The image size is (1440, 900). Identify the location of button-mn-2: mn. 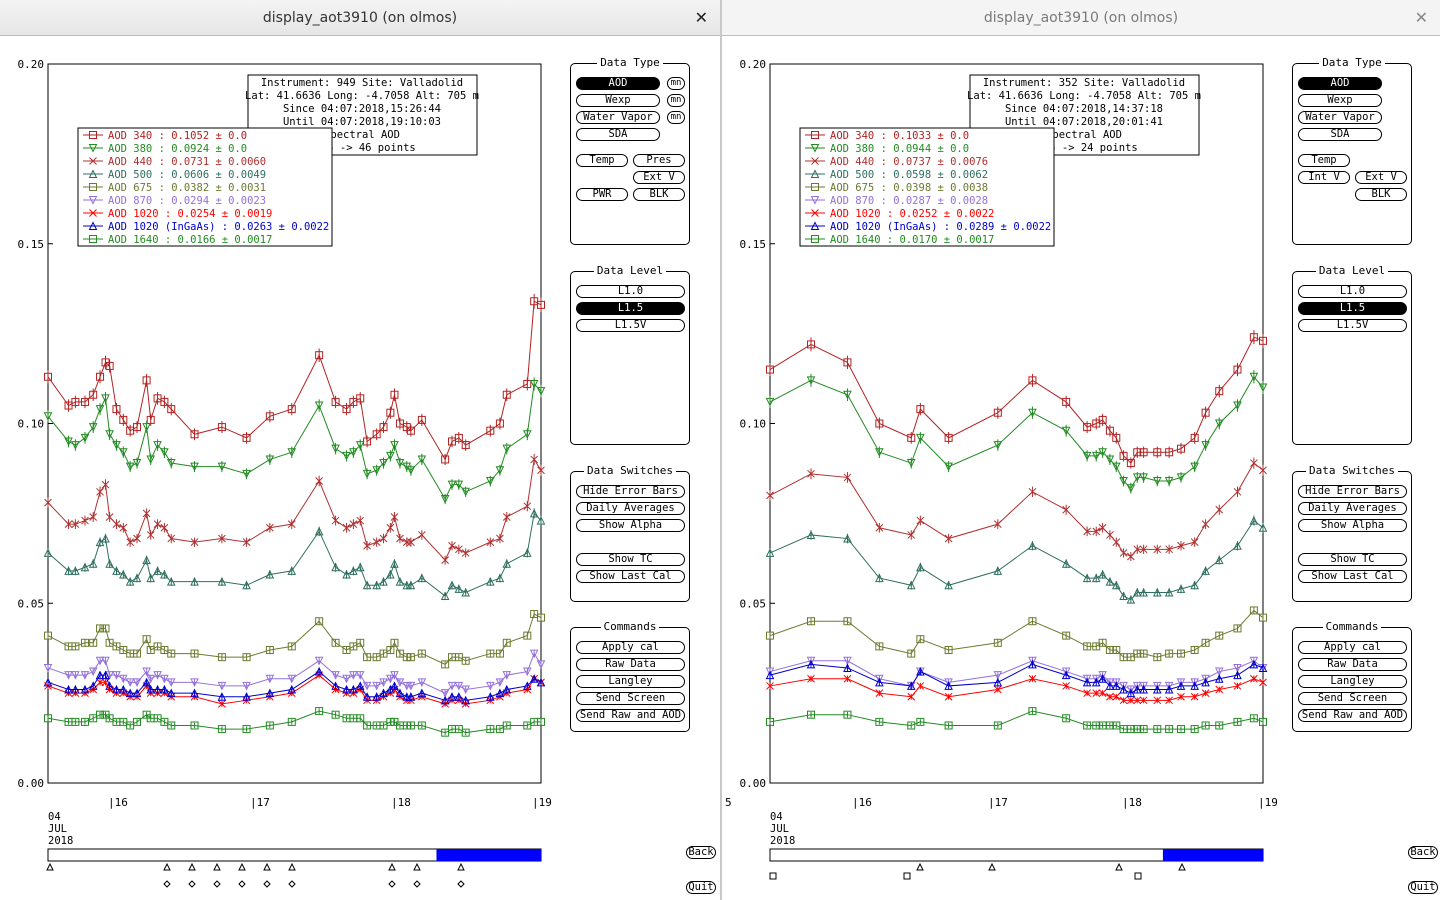
(676, 100).